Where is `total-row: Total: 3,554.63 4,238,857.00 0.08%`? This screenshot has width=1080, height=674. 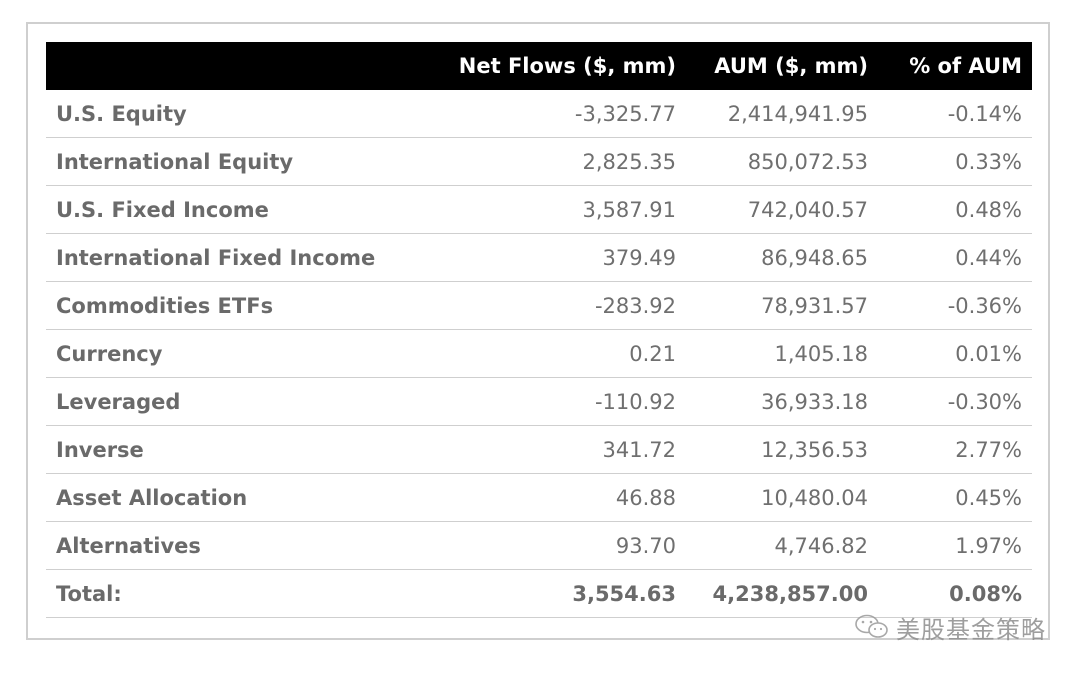 total-row: Total: 3,554.63 4,238,857.00 0.08% is located at coordinates (539, 593).